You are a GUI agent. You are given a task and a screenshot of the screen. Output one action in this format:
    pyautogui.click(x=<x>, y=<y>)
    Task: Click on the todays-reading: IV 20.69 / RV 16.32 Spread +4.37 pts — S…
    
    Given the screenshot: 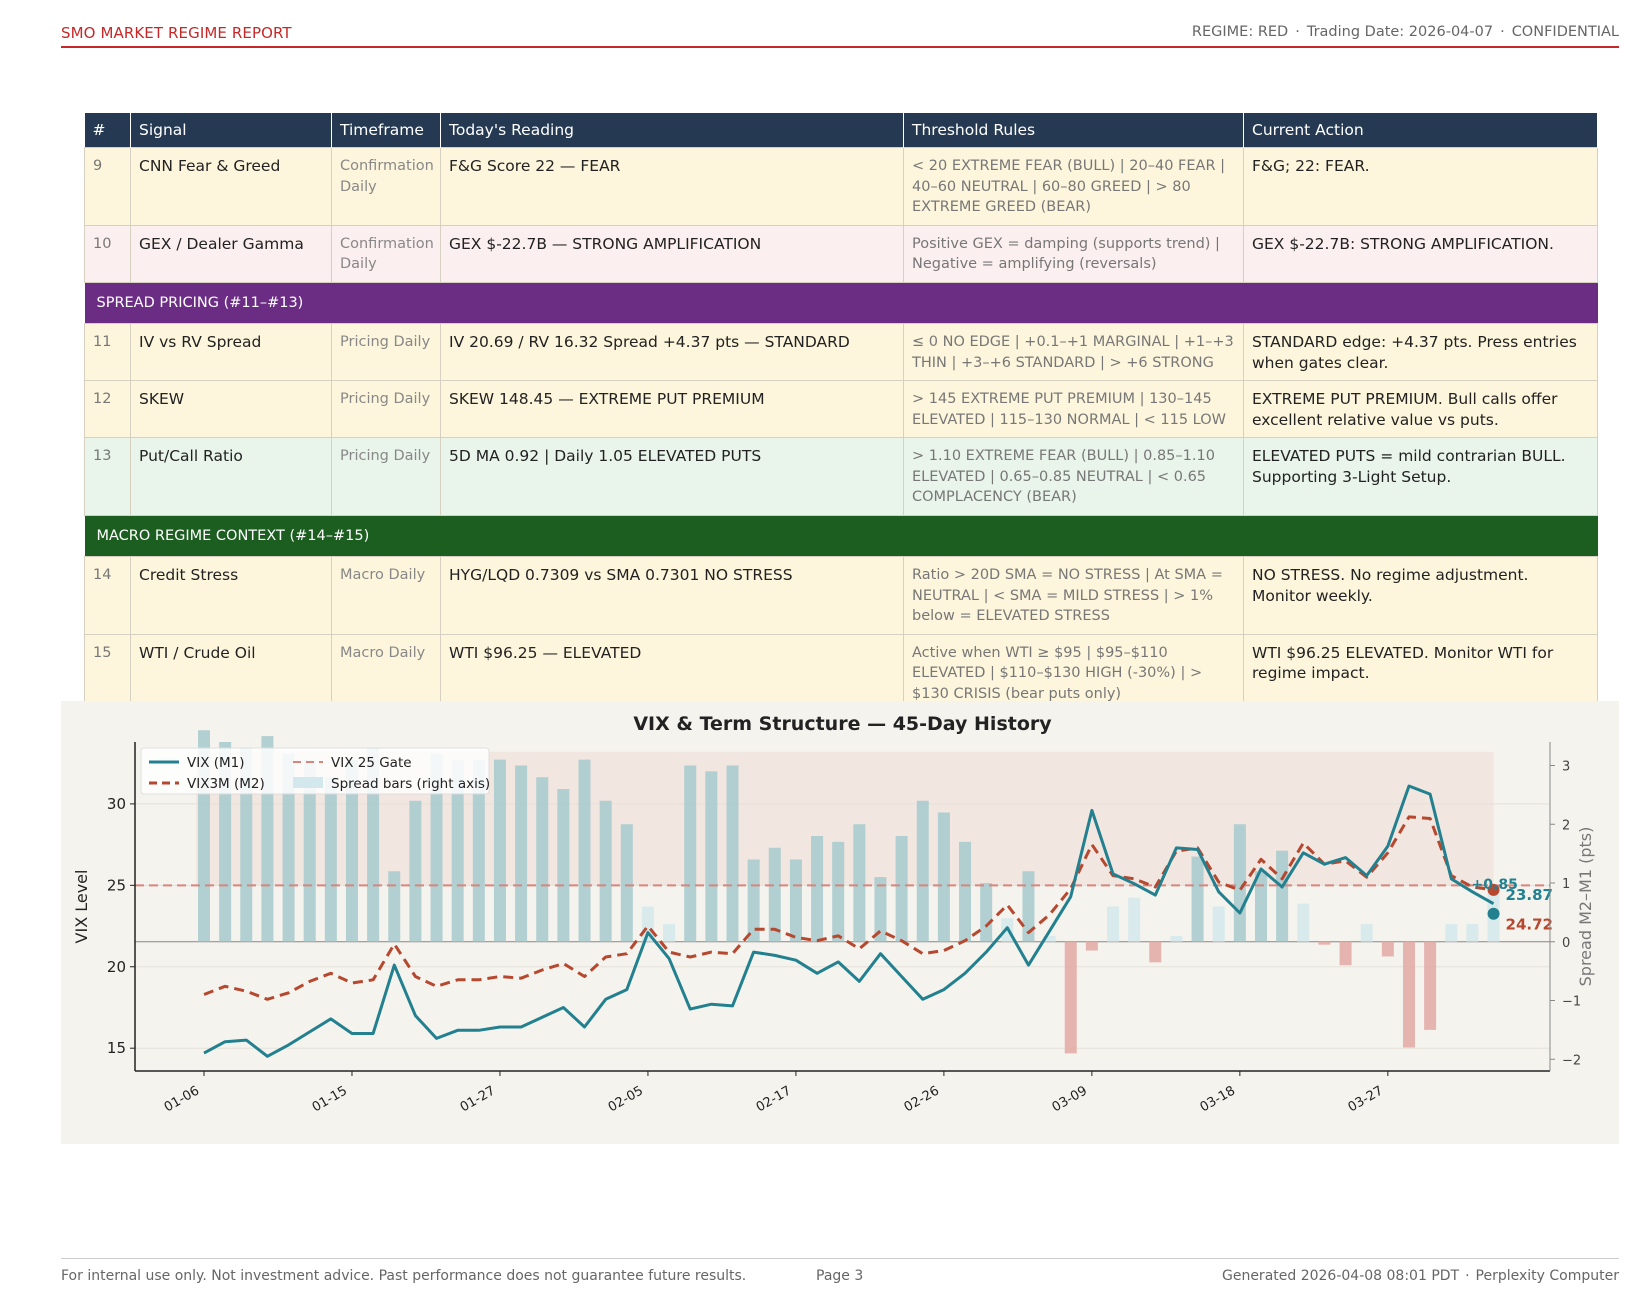 What is the action you would take?
    pyautogui.click(x=672, y=352)
    